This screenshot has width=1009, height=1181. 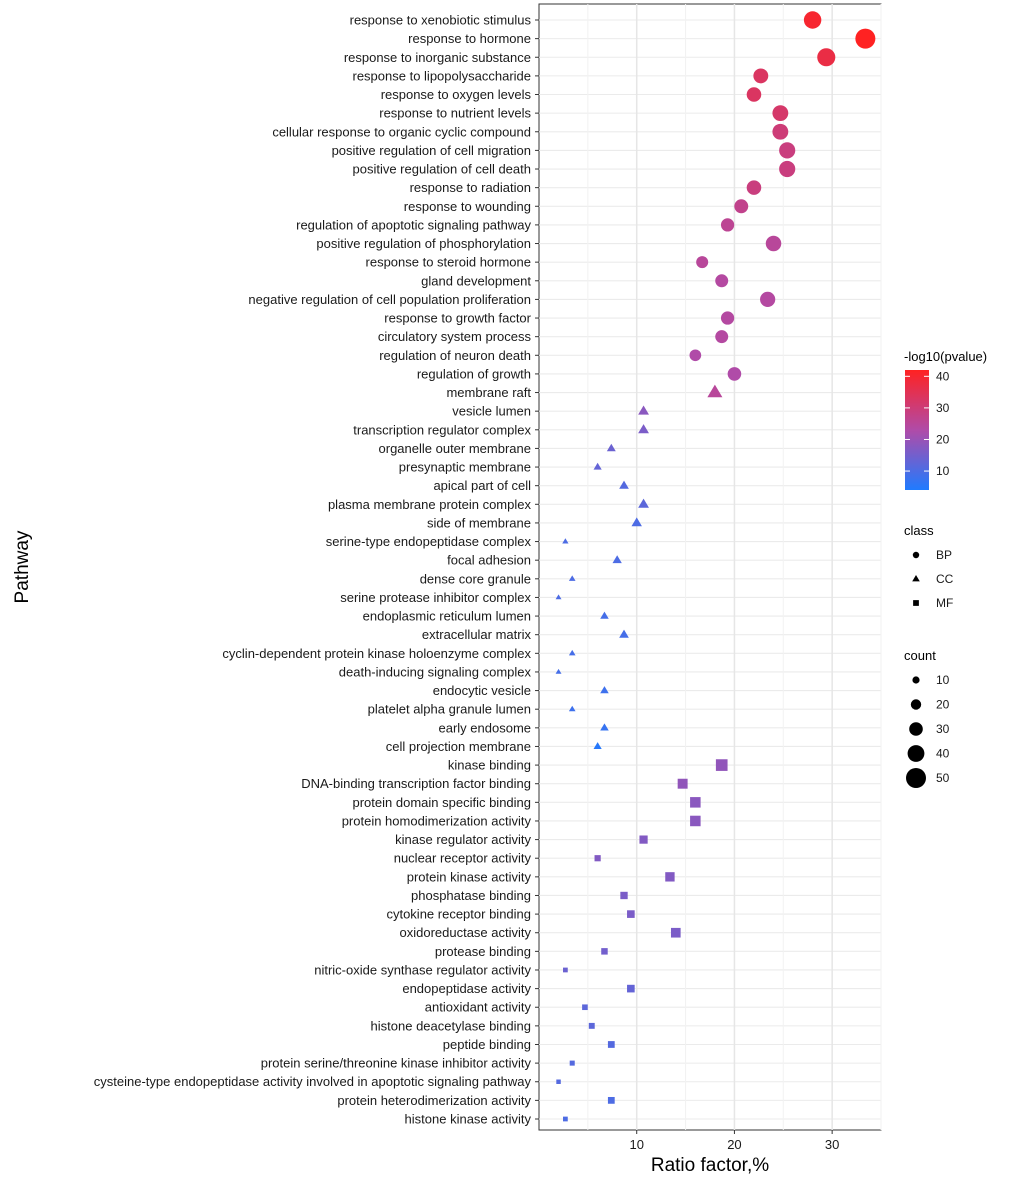 What do you see at coordinates (465, 932) in the screenshot?
I see `y-tick-label: oxidoreductase activity` at bounding box center [465, 932].